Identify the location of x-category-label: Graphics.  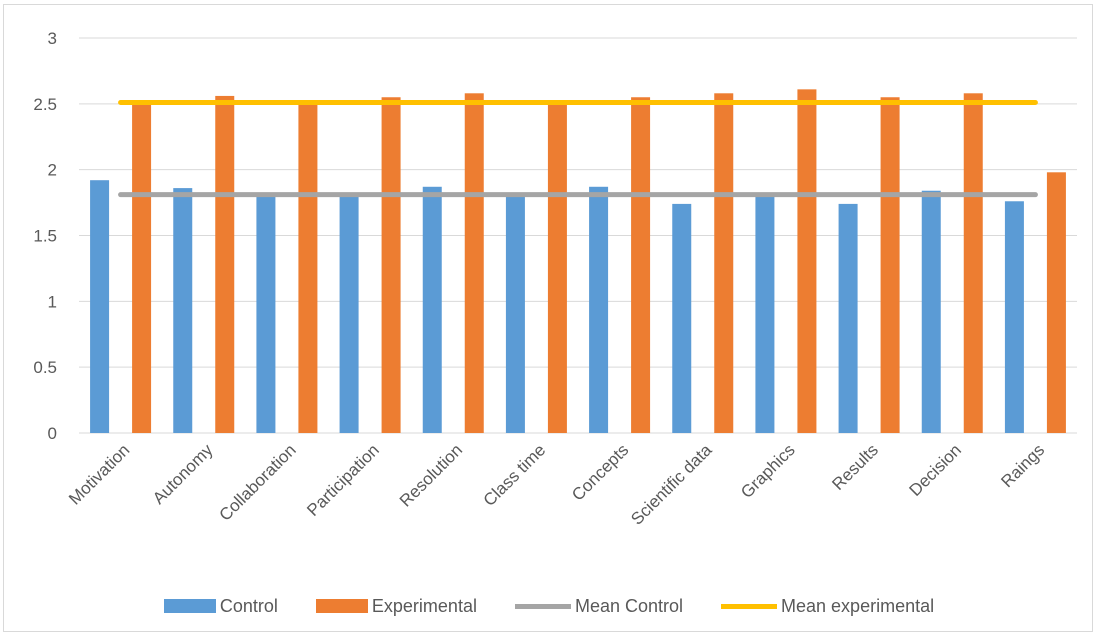
(768, 471).